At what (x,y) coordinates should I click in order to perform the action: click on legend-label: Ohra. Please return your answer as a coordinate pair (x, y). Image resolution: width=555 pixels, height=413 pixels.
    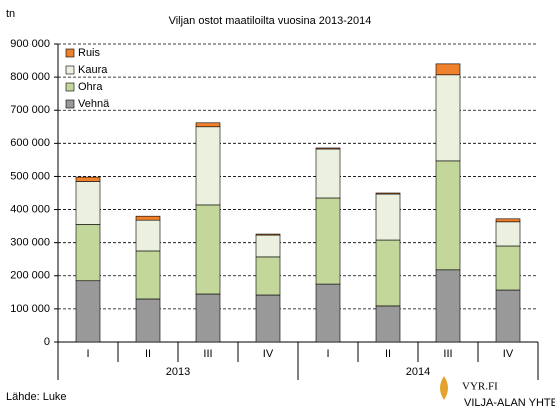
    Looking at the image, I should click on (90, 87).